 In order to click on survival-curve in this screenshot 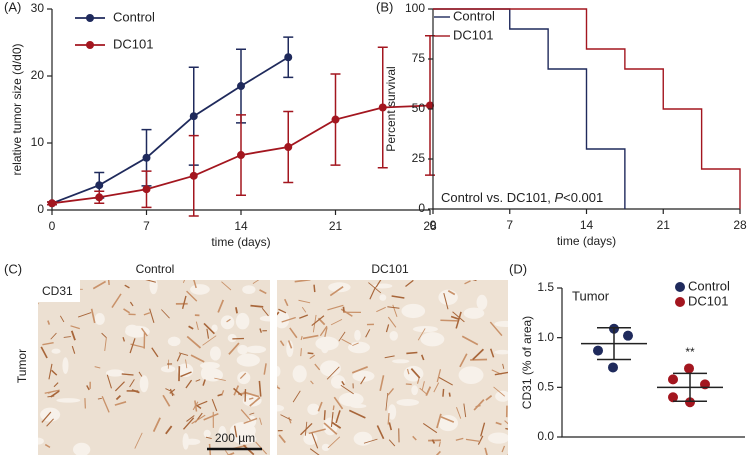, I will do `click(529, 108)`.